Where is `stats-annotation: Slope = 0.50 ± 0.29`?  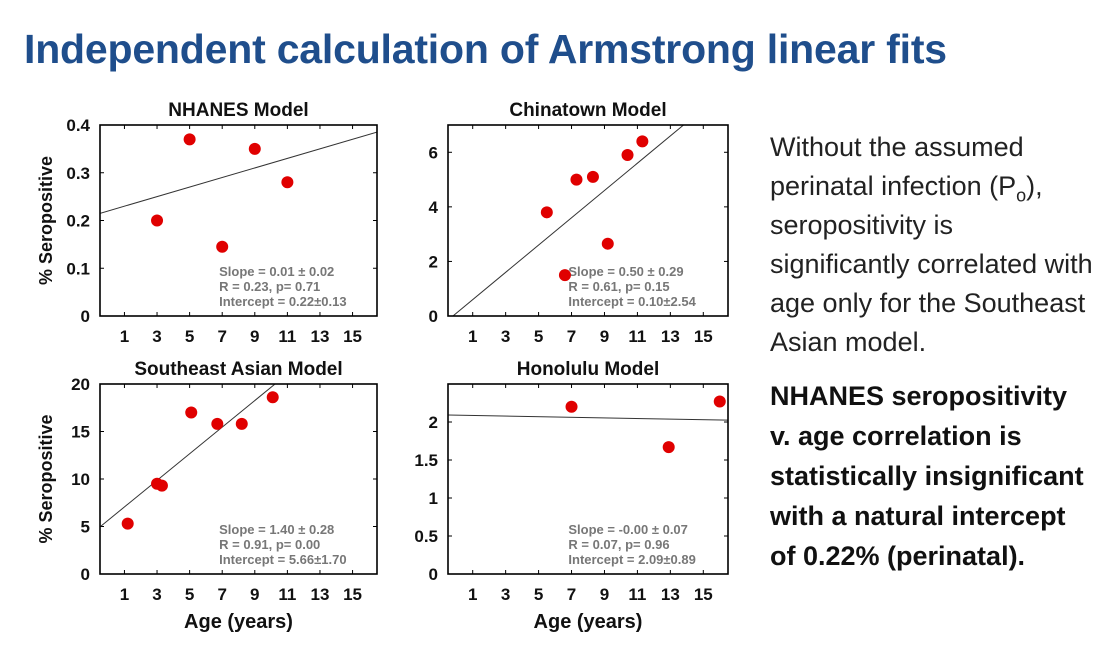
stats-annotation: Slope = 0.50 ± 0.29 is located at coordinates (625, 271).